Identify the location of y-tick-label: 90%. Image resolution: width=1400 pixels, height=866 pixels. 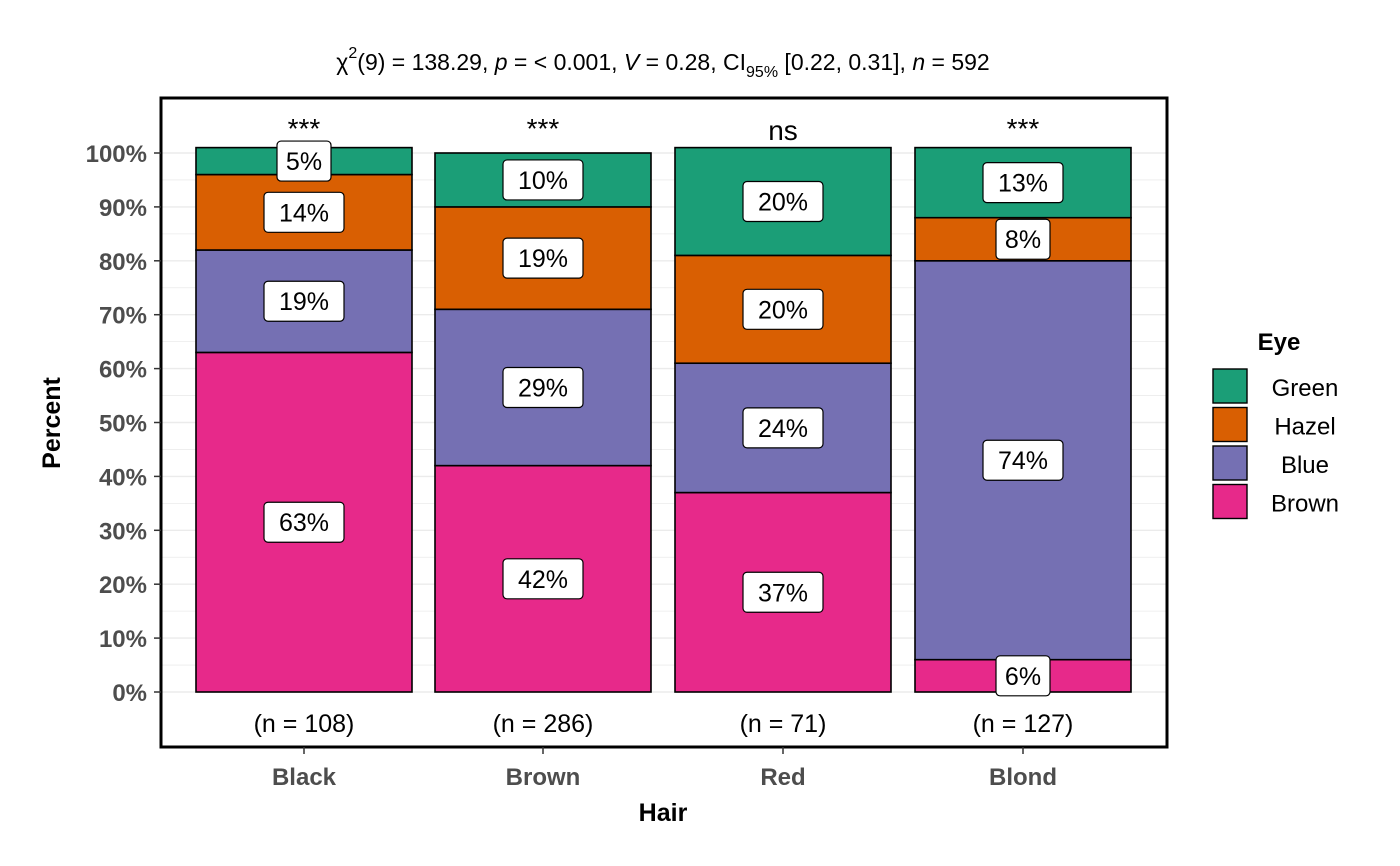
(123, 208).